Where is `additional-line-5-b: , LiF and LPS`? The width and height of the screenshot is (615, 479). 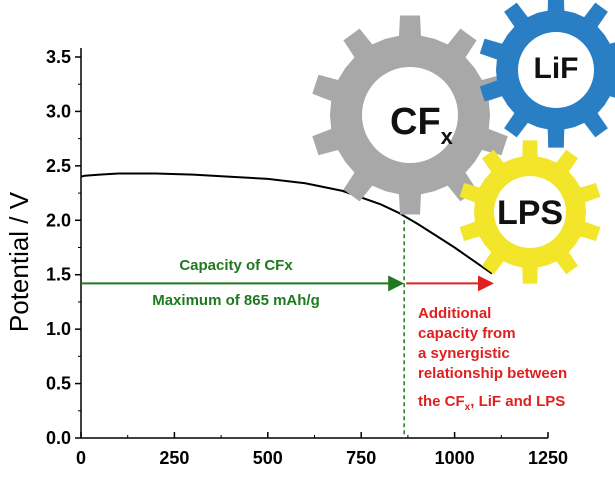 additional-line-5-b: , LiF and LPS is located at coordinates (517, 401).